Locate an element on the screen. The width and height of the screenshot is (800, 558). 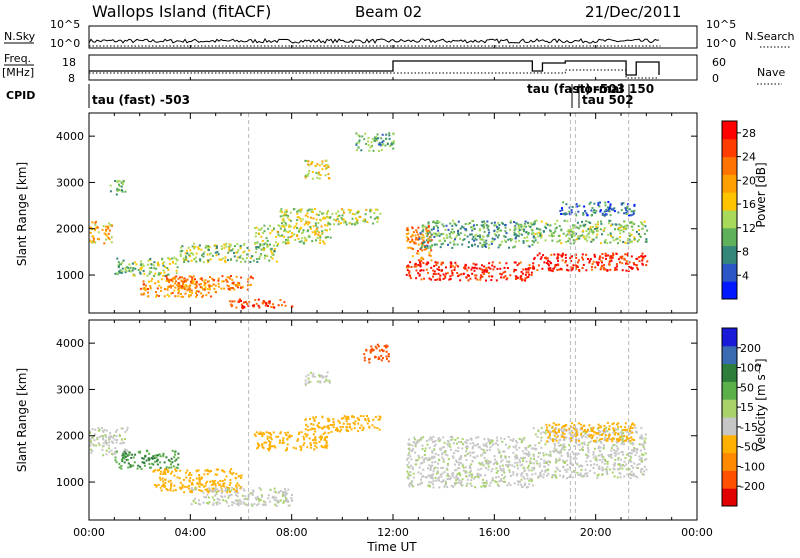
cpid-annotation-4: tau 502 is located at coordinates (608, 100).